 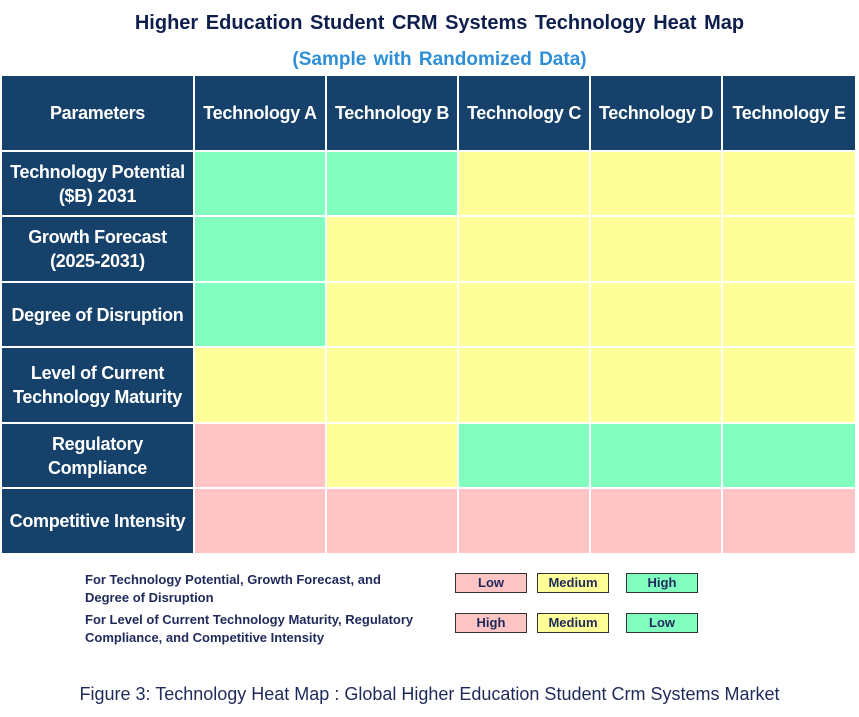 I want to click on column-header: Technology D, so click(x=657, y=114).